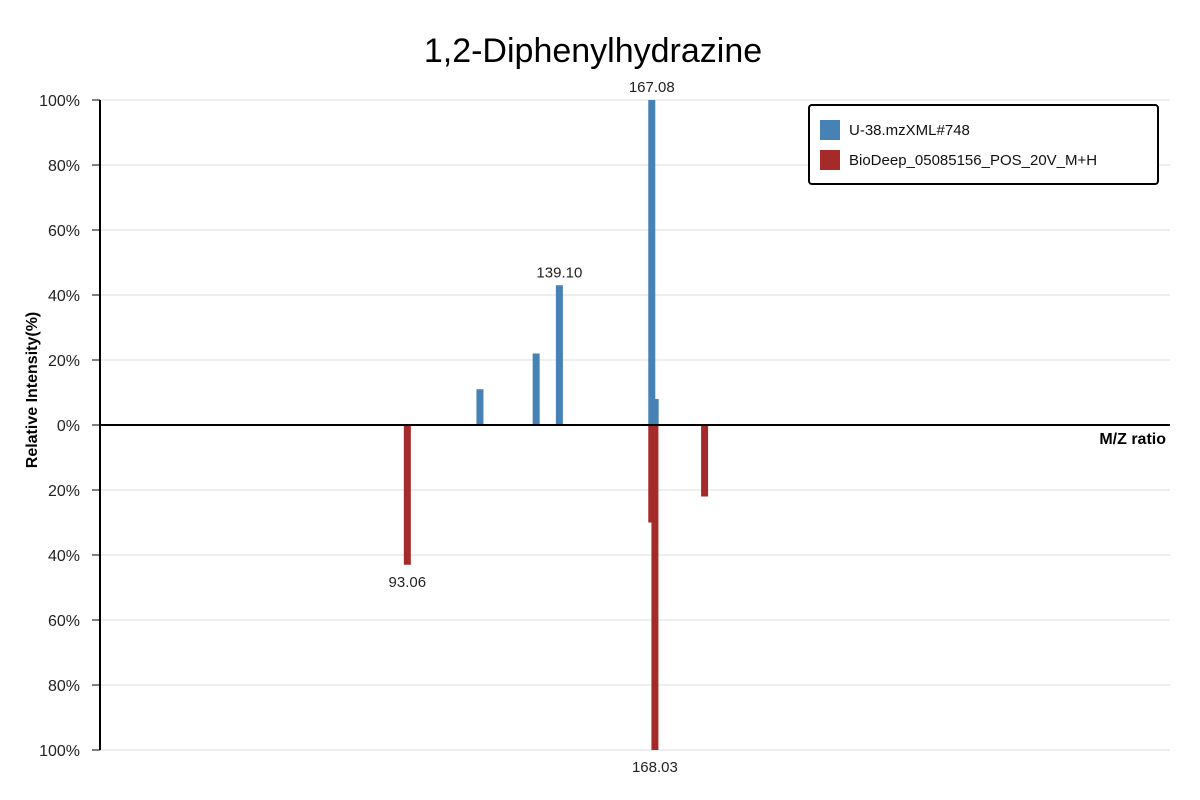  Describe the element at coordinates (1132, 439) in the screenshot. I see `x-axis-label: M/Z ratio` at that location.